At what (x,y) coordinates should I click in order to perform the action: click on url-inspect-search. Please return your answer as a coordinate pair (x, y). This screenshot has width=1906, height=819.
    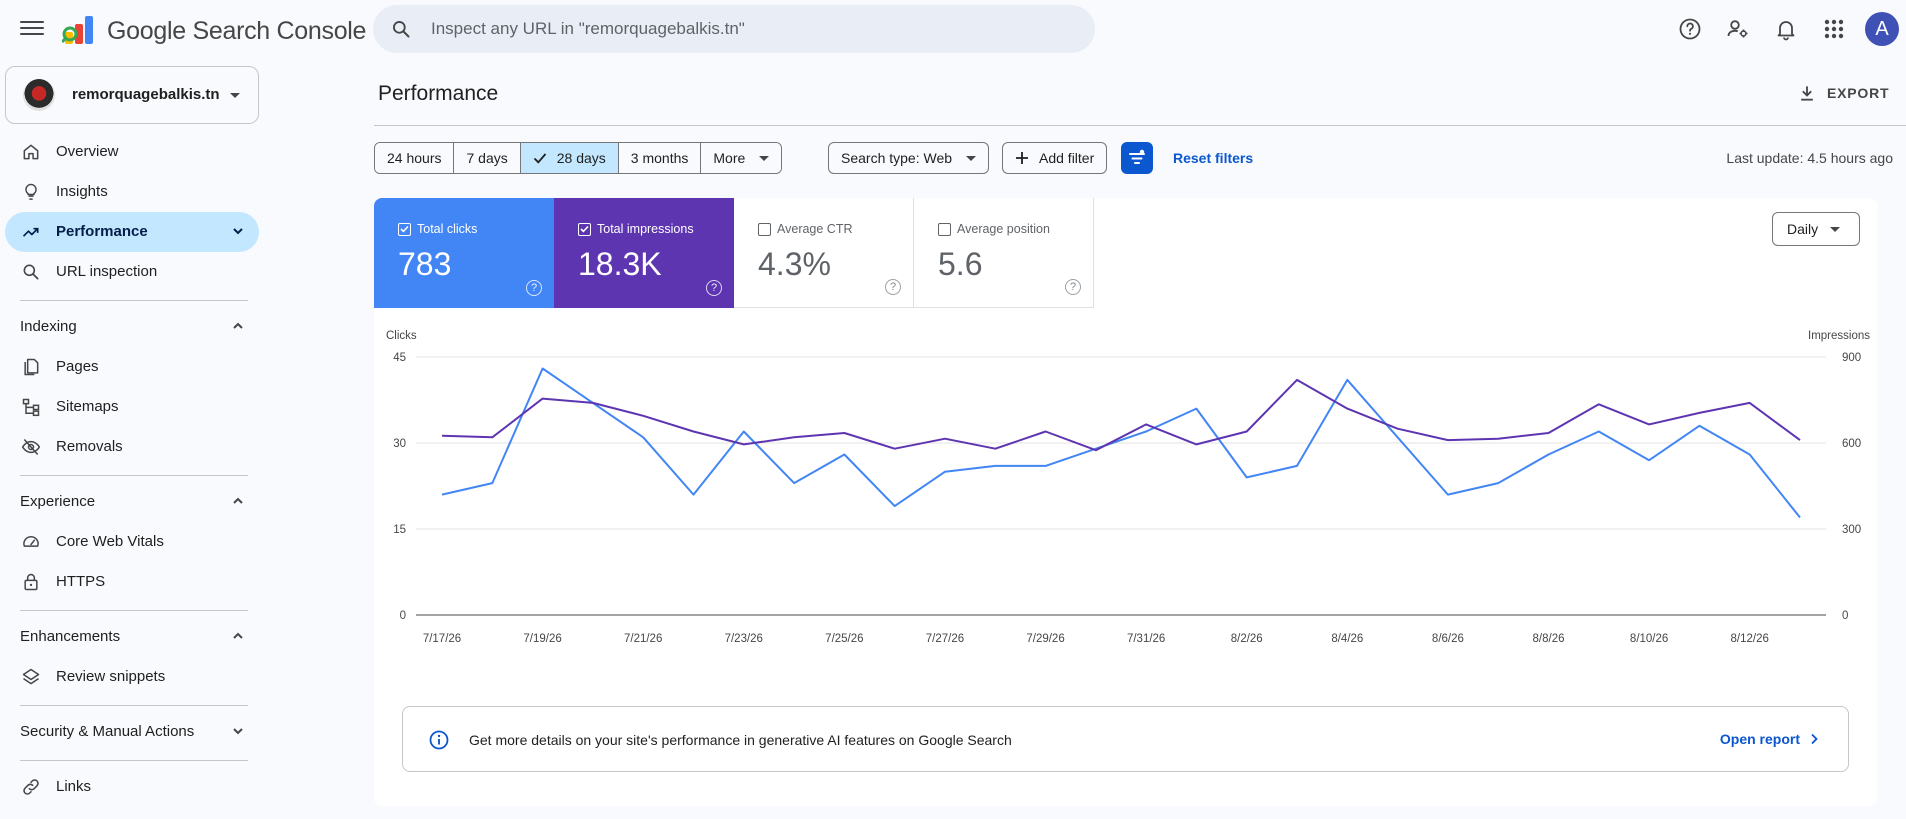
    Looking at the image, I should click on (734, 29).